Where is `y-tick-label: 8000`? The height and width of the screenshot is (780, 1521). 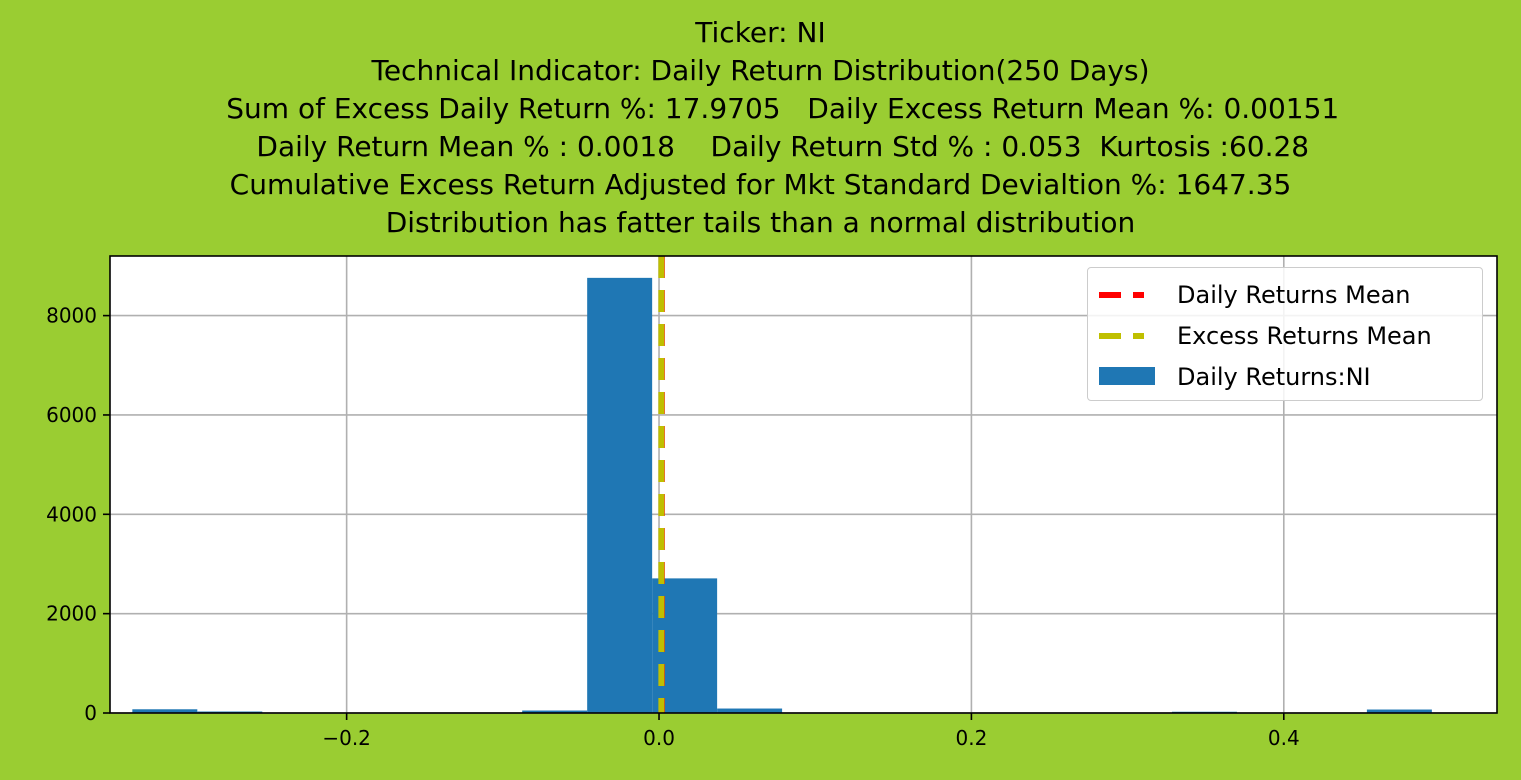
y-tick-label: 8000 is located at coordinates (71, 316).